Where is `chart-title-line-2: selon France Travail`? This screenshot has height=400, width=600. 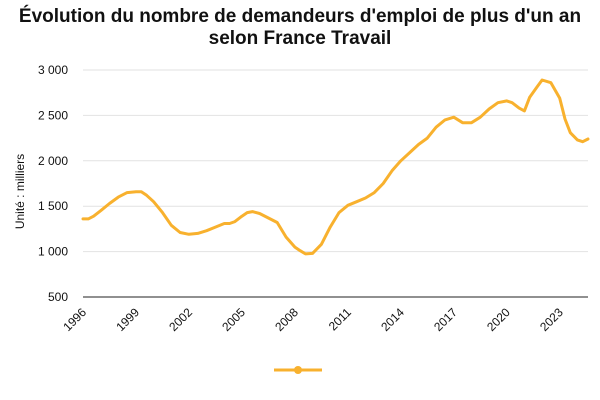
chart-title-line-2: selon France Travail is located at coordinates (300, 38).